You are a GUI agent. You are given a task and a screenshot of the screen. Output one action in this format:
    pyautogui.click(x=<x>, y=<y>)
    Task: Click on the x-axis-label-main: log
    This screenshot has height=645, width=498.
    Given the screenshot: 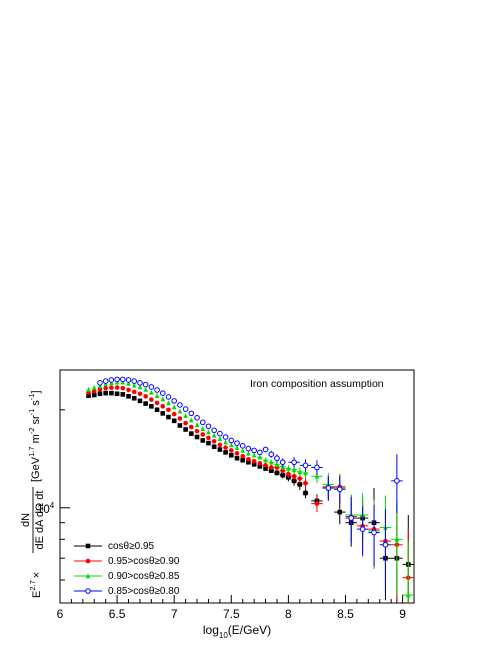 What is the action you would take?
    pyautogui.click(x=211, y=630)
    